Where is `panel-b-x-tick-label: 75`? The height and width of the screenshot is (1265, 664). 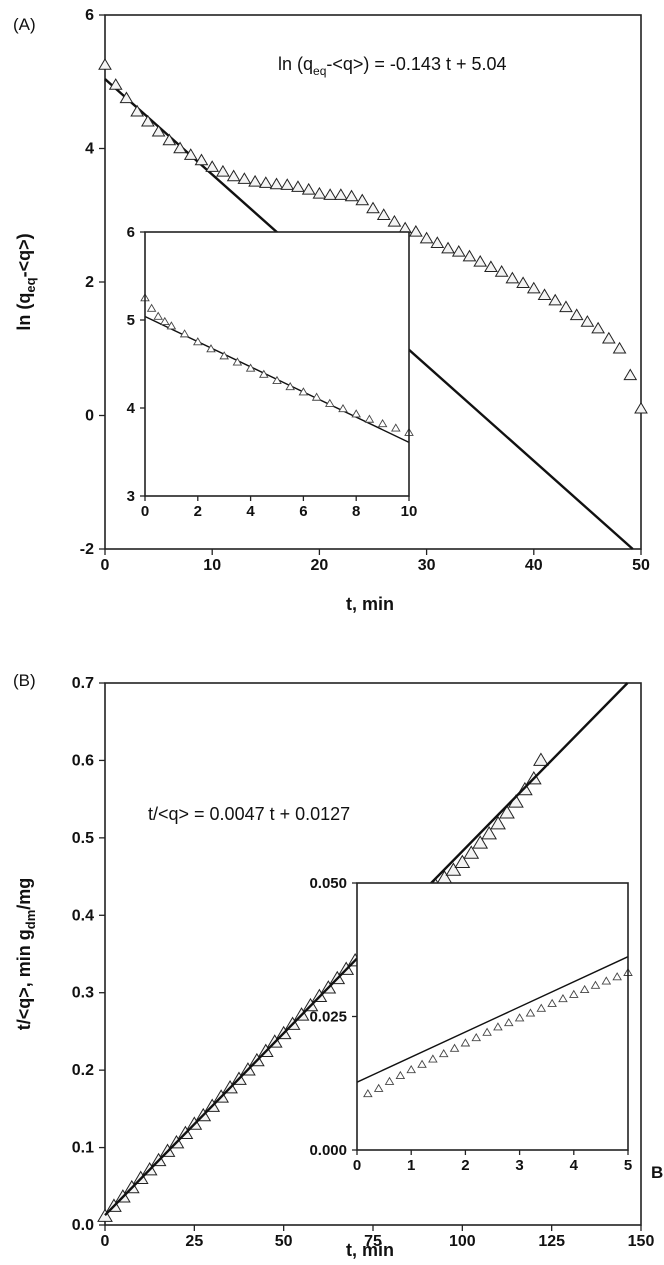
panel-b-x-tick-label: 75 is located at coordinates (373, 1241).